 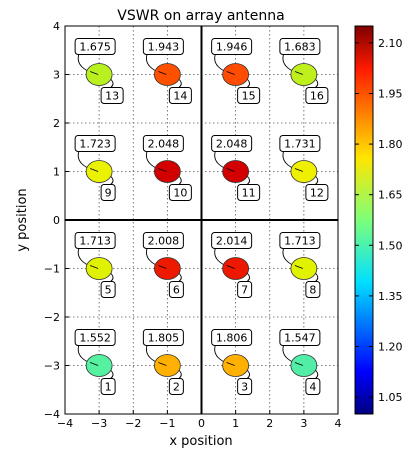 I want to click on colorbar-tick-label: 1.50, so click(x=390, y=245).